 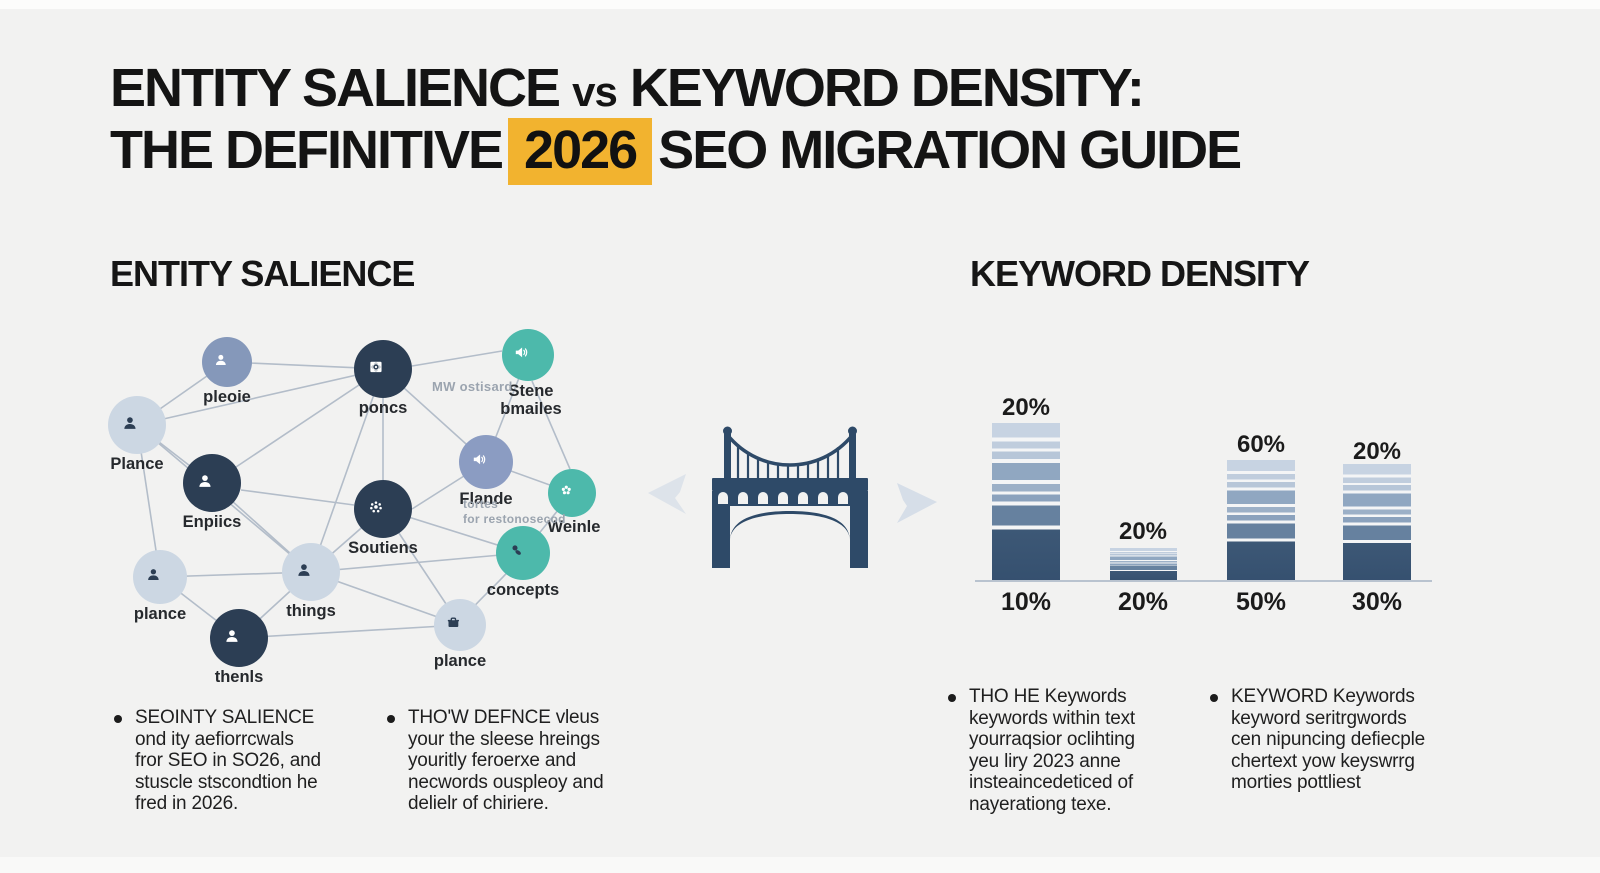 I want to click on flower-icon, so click(x=572, y=493).